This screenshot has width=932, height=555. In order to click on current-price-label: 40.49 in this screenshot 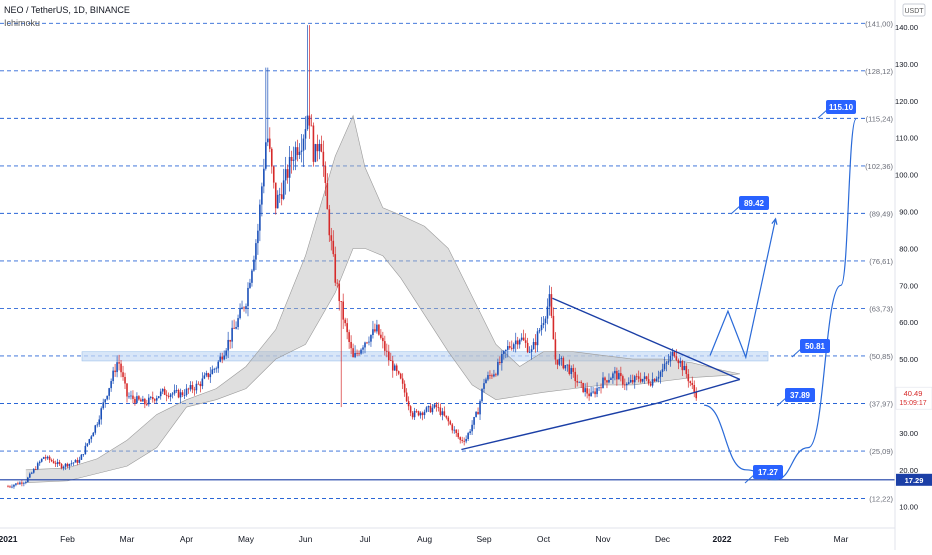, I will do `click(913, 393)`.